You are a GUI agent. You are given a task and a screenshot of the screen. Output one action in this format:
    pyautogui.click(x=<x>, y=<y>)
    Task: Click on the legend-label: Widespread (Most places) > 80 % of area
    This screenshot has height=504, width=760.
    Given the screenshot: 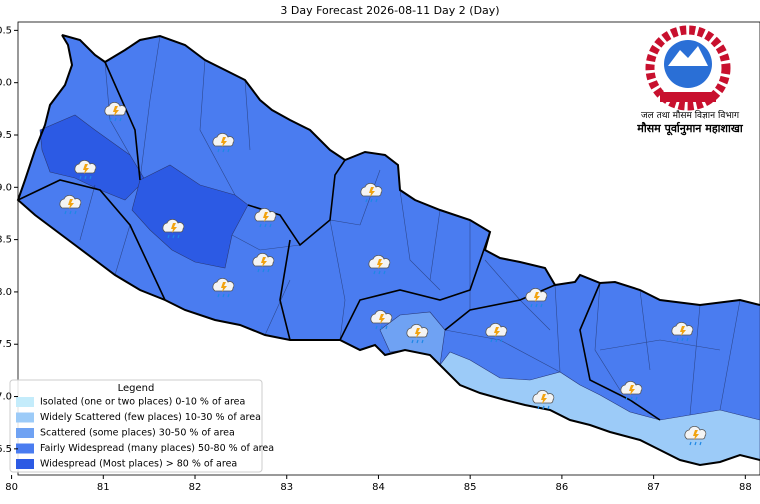 What is the action you would take?
    pyautogui.click(x=138, y=464)
    